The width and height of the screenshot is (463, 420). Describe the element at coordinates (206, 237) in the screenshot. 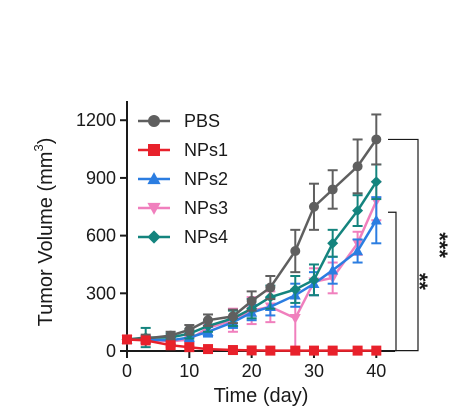

I see `legend-label-nps4: NPs4` at that location.